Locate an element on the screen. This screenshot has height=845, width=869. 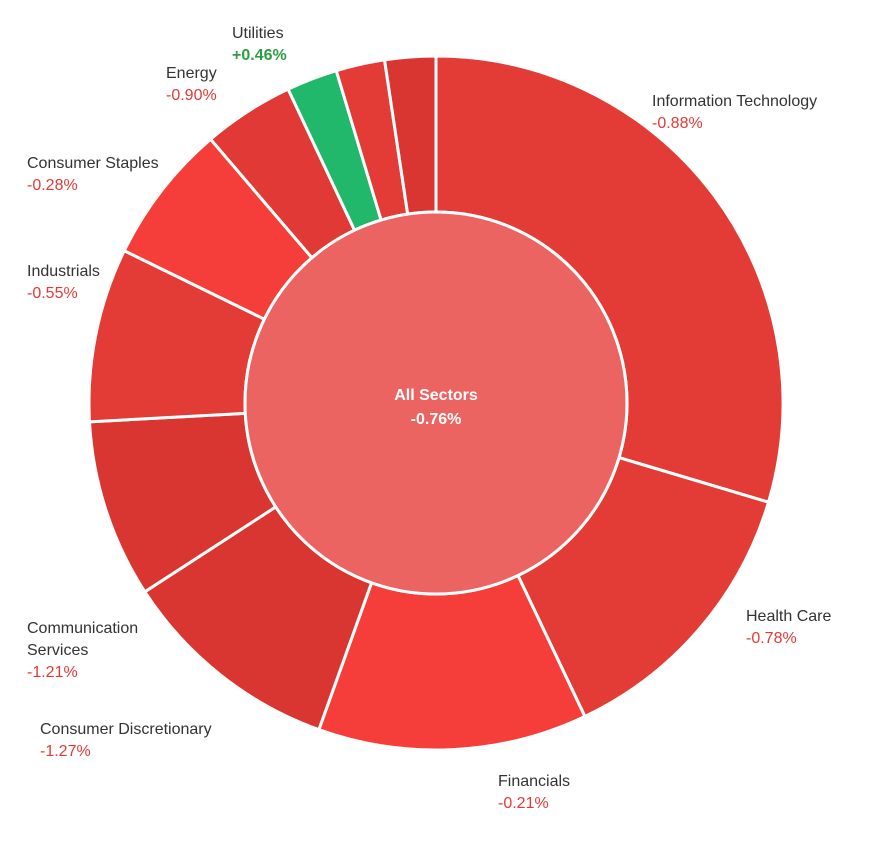
label-change: -0.88% is located at coordinates (677, 123).